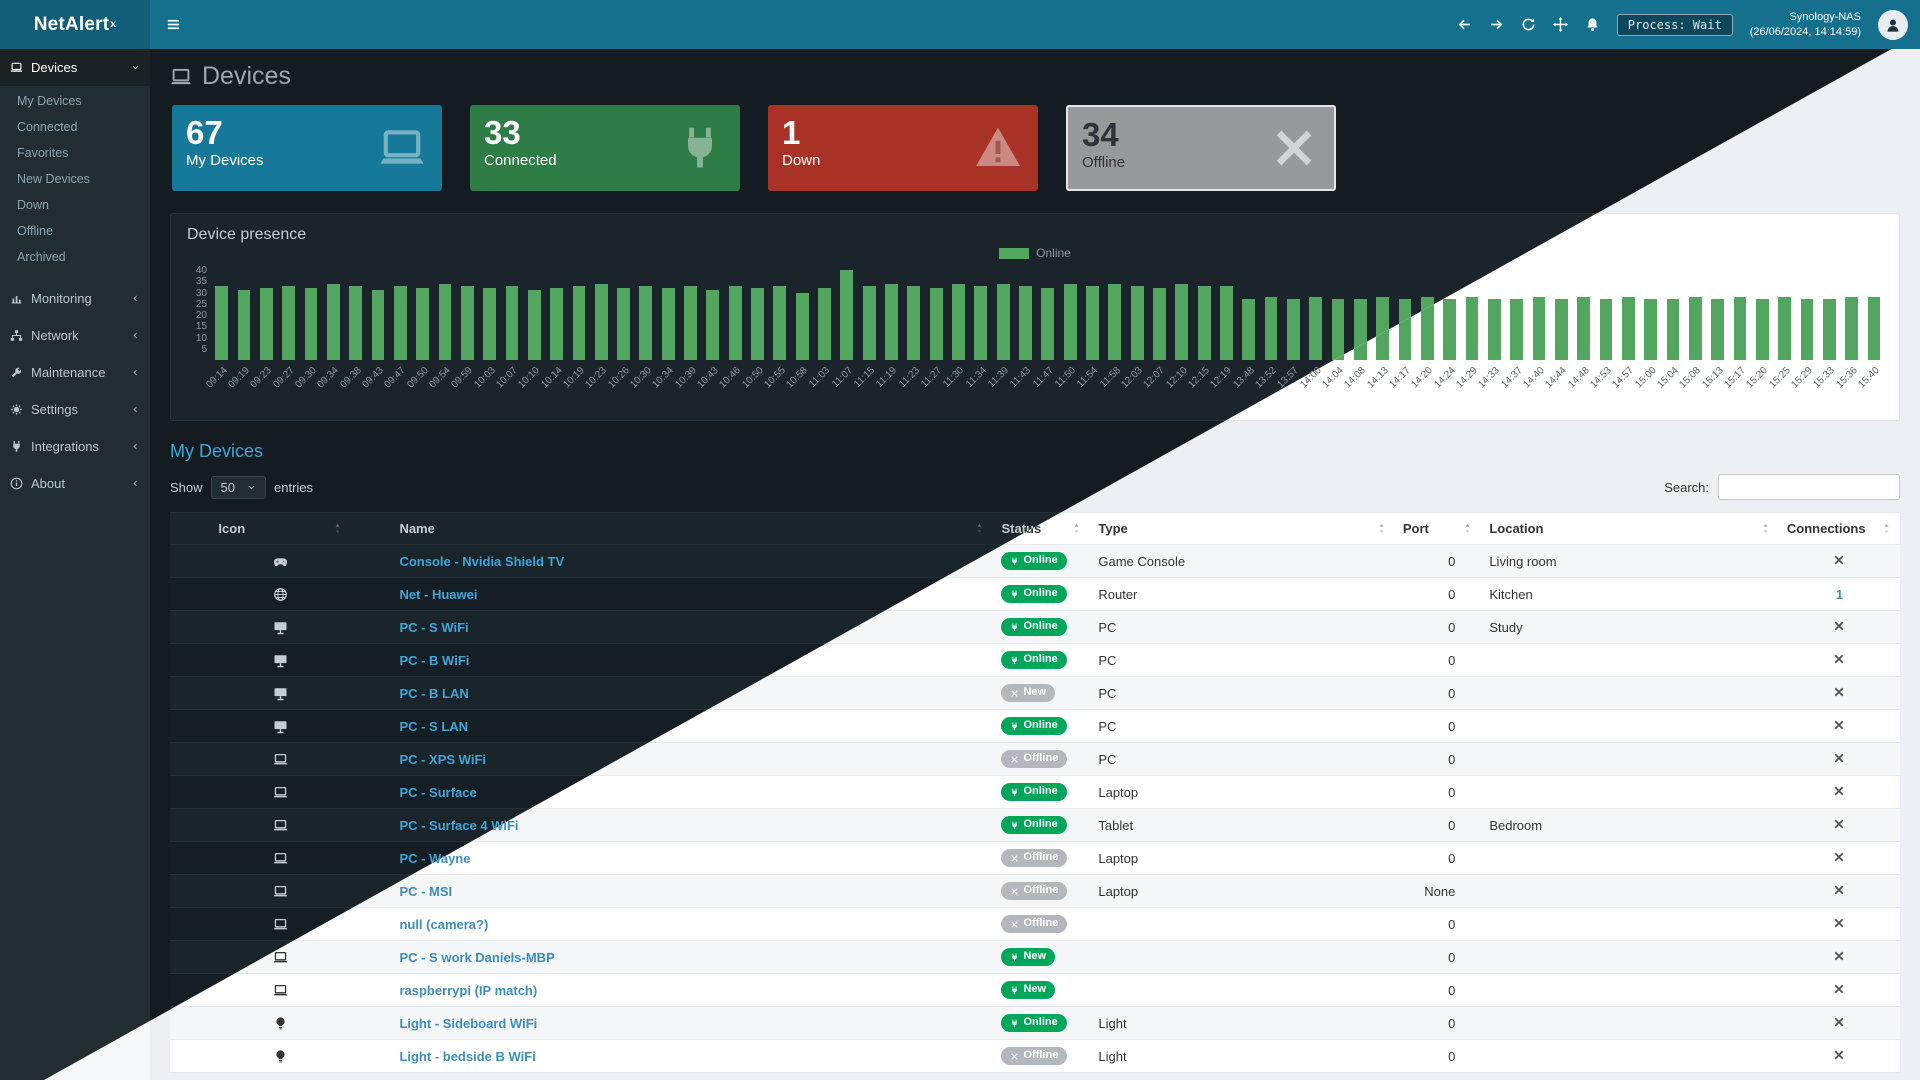 This screenshot has height=1080, width=1920. I want to click on sidebar-subitem-offline: Offline, so click(35, 231).